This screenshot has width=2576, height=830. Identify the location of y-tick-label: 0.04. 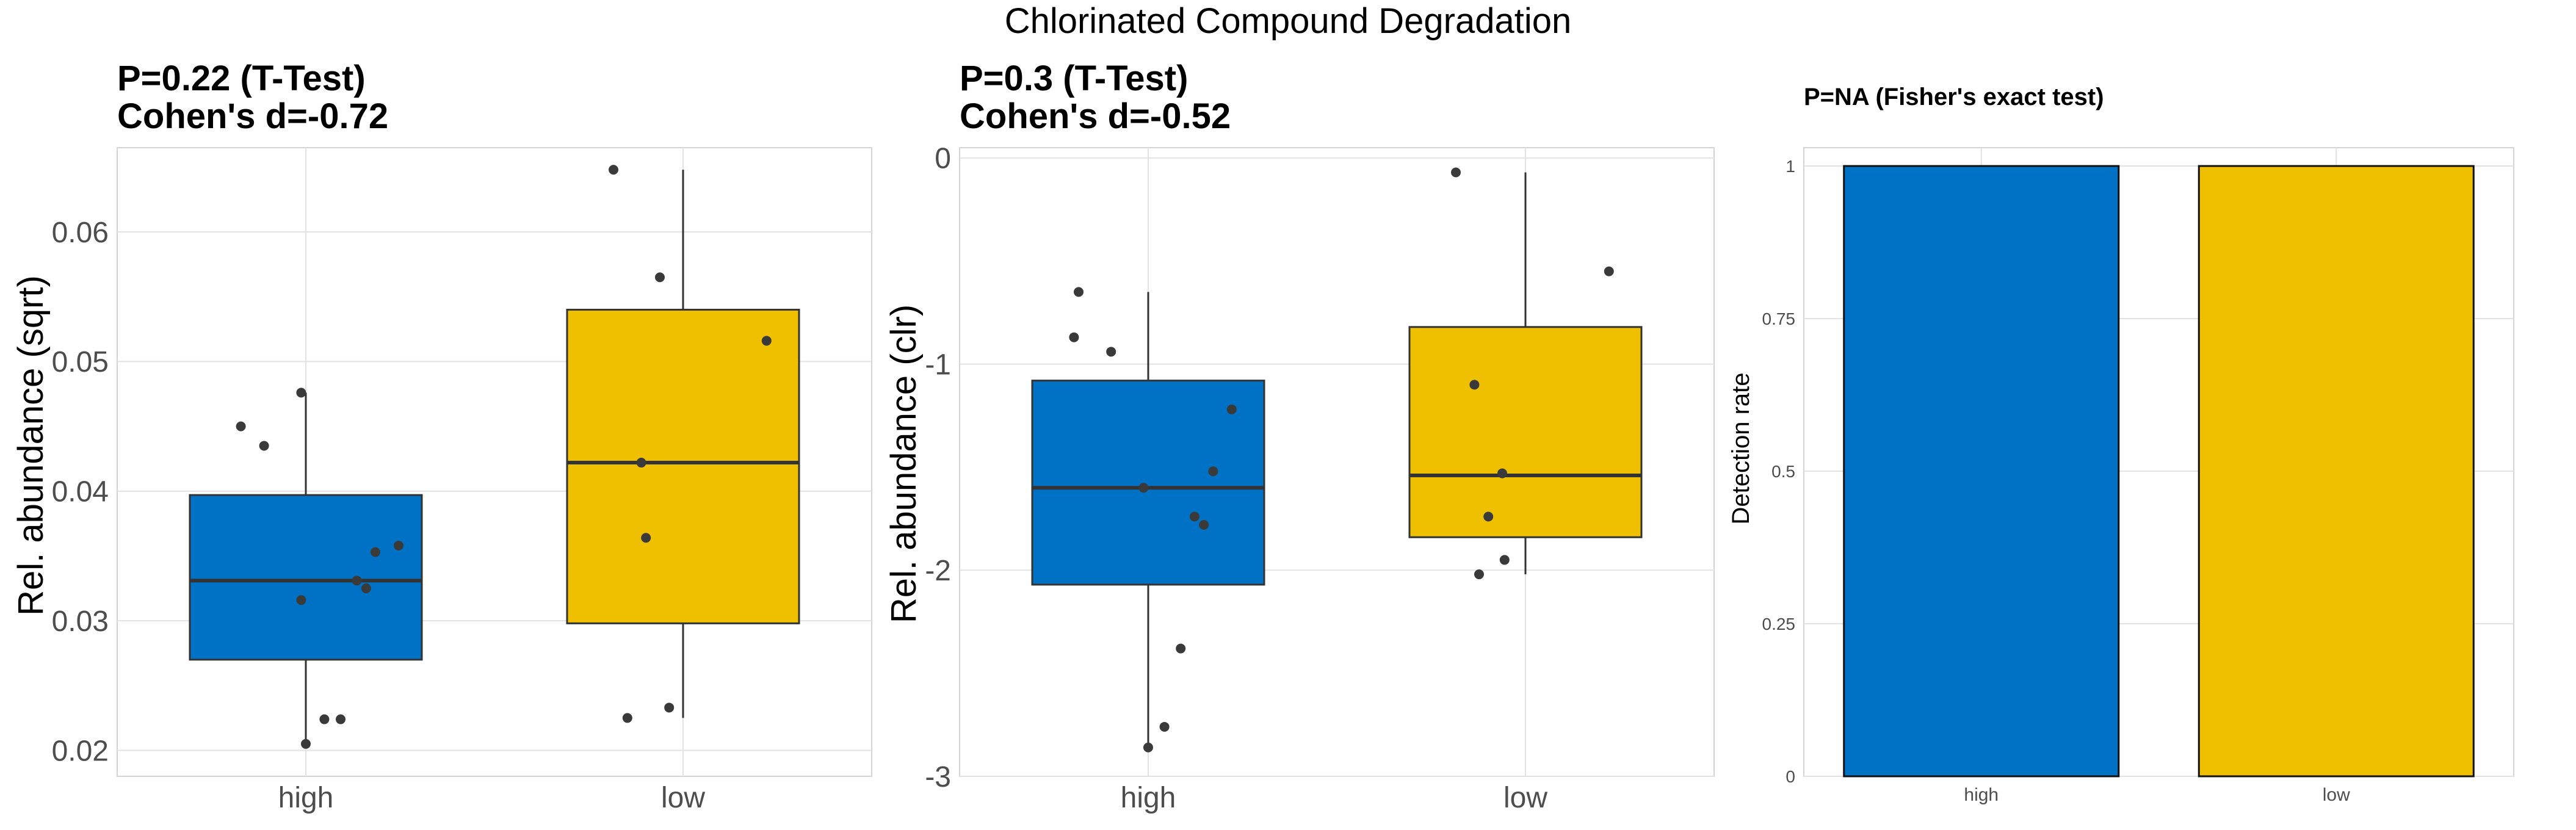
(80, 492).